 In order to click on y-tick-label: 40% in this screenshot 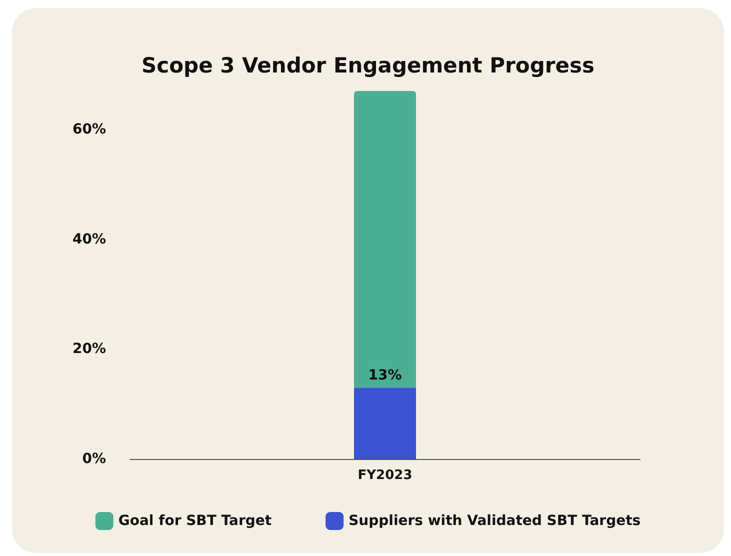, I will do `click(89, 239)`.